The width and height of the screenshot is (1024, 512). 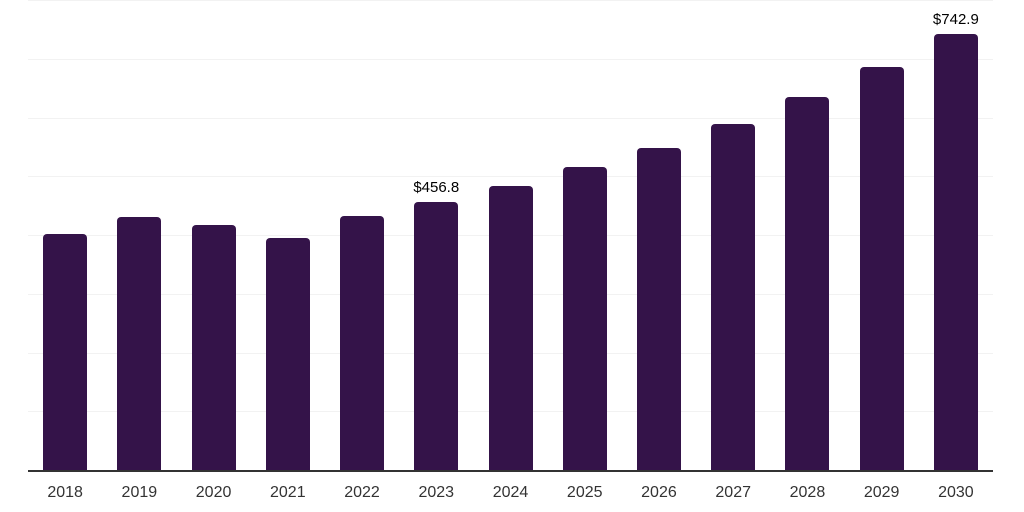 What do you see at coordinates (139, 343) in the screenshot?
I see `bar-2019` at bounding box center [139, 343].